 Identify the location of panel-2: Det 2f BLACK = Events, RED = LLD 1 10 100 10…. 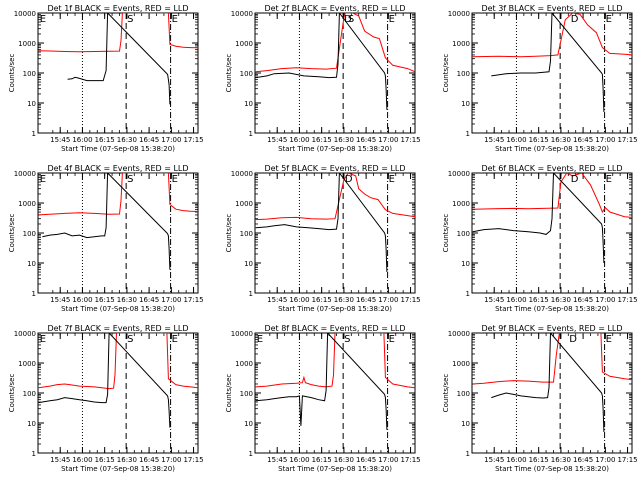
(323, 78).